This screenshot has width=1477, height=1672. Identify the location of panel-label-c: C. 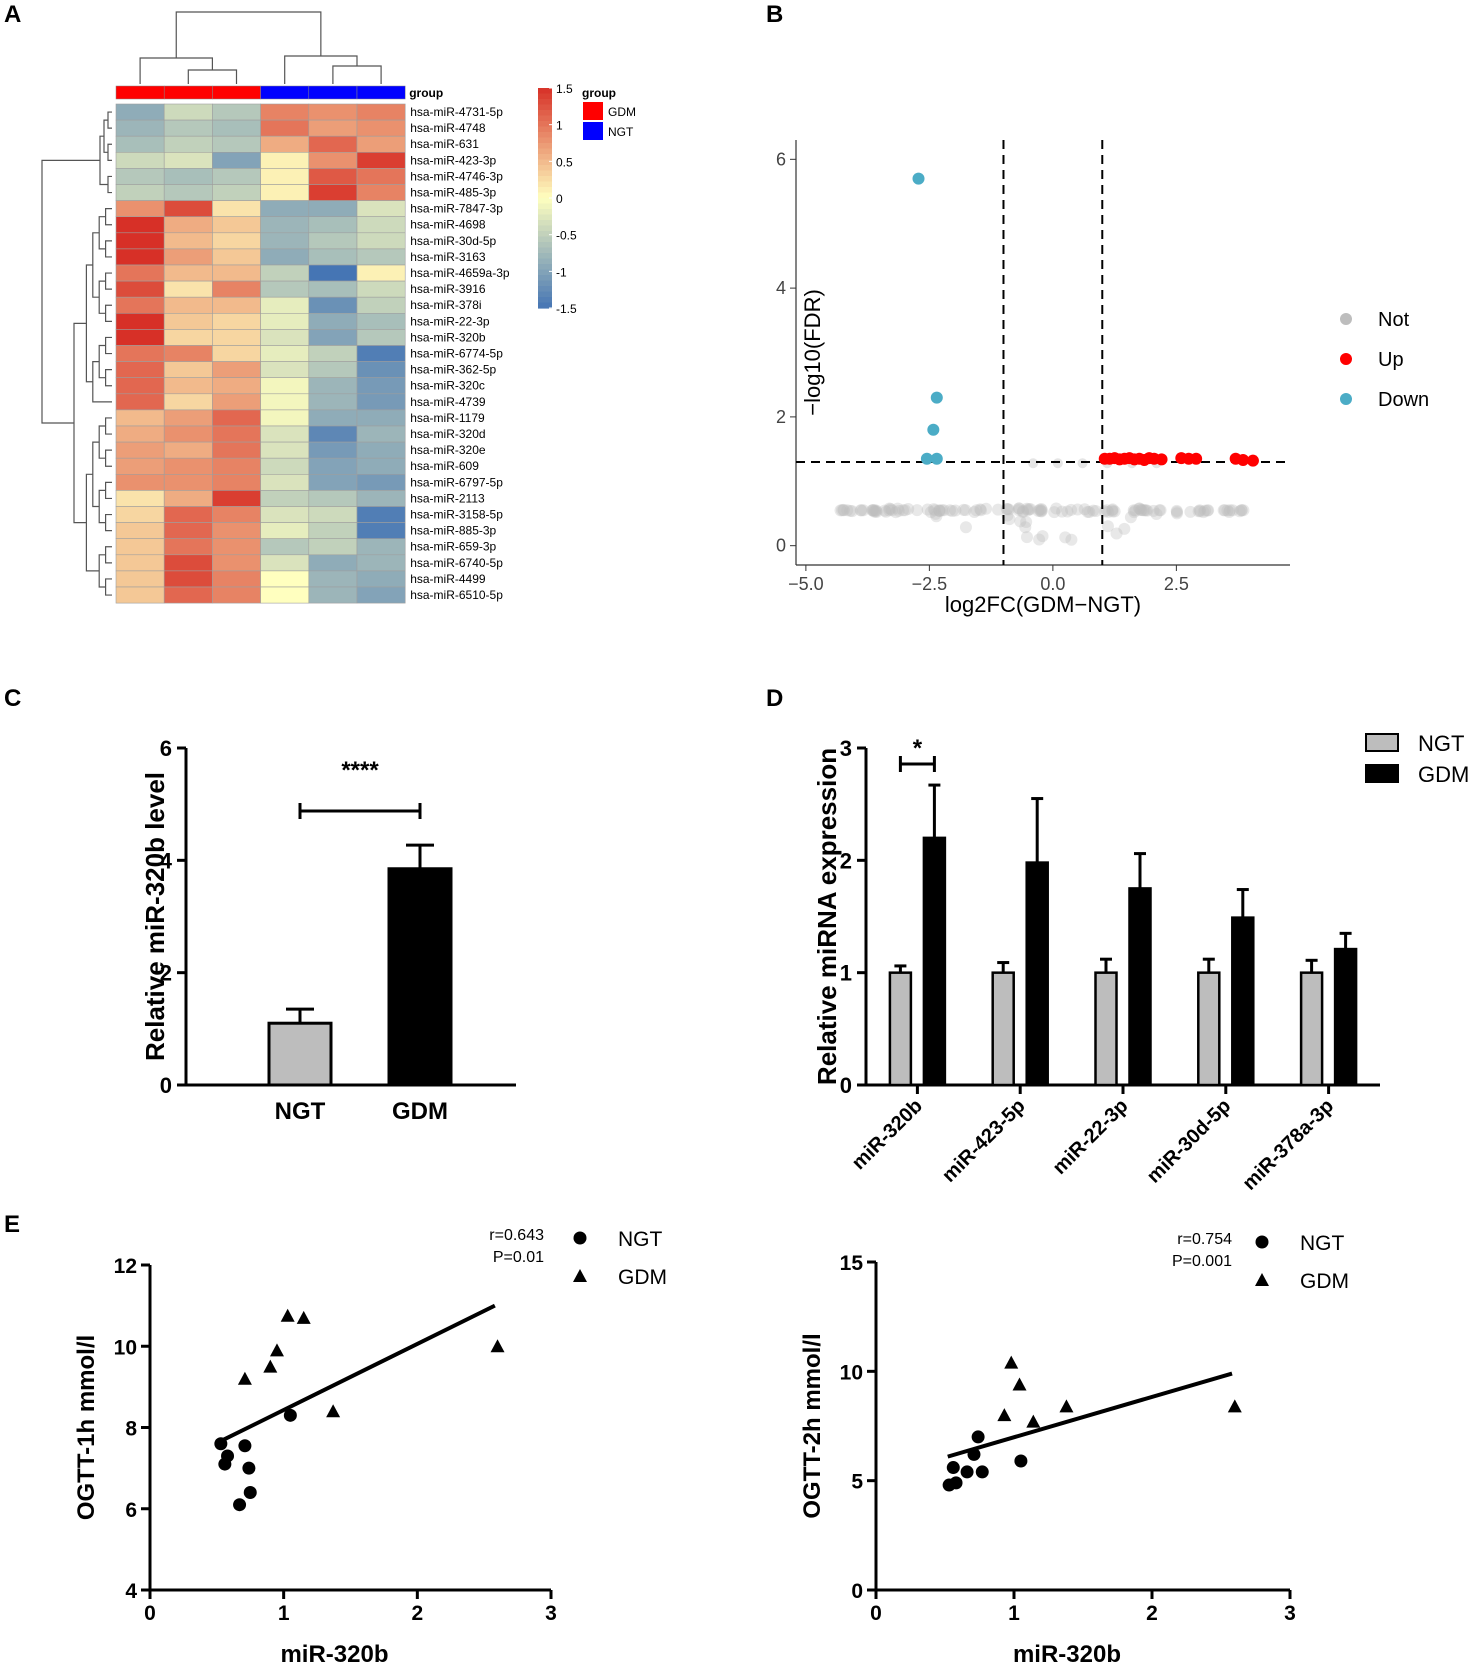
(12, 698).